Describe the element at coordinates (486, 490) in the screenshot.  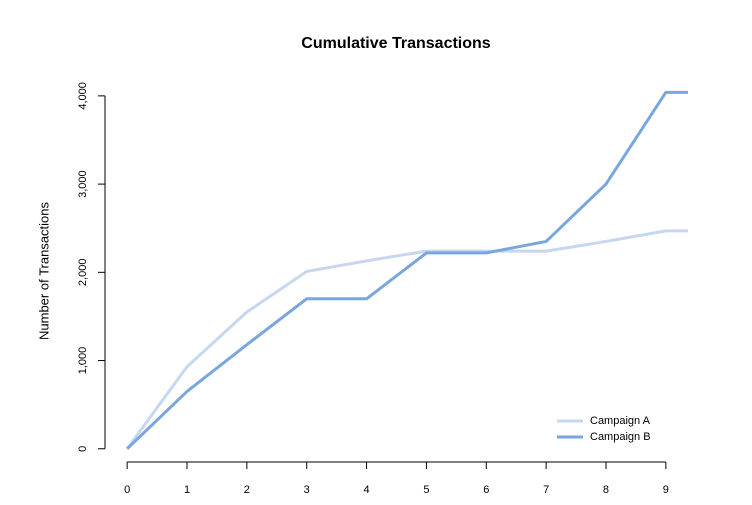
I see `x-tick-label: 6` at that location.